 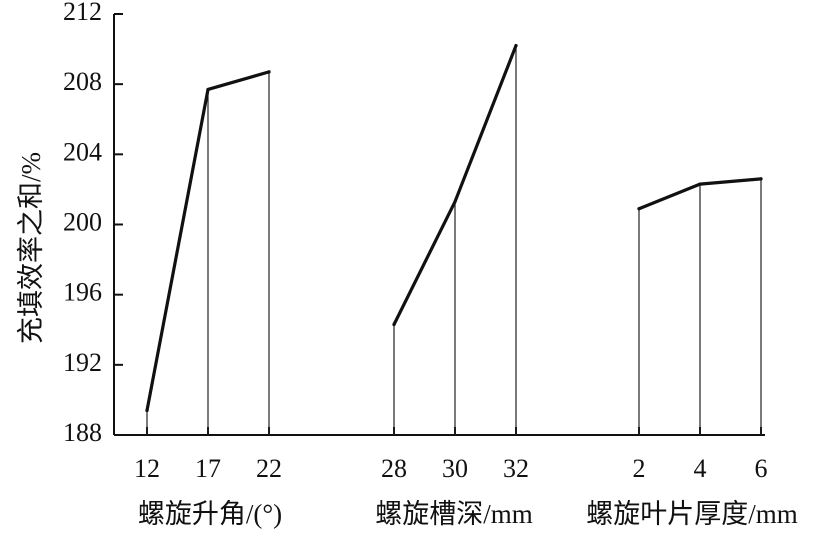 I want to click on y-tick-label: 212, so click(x=82, y=13).